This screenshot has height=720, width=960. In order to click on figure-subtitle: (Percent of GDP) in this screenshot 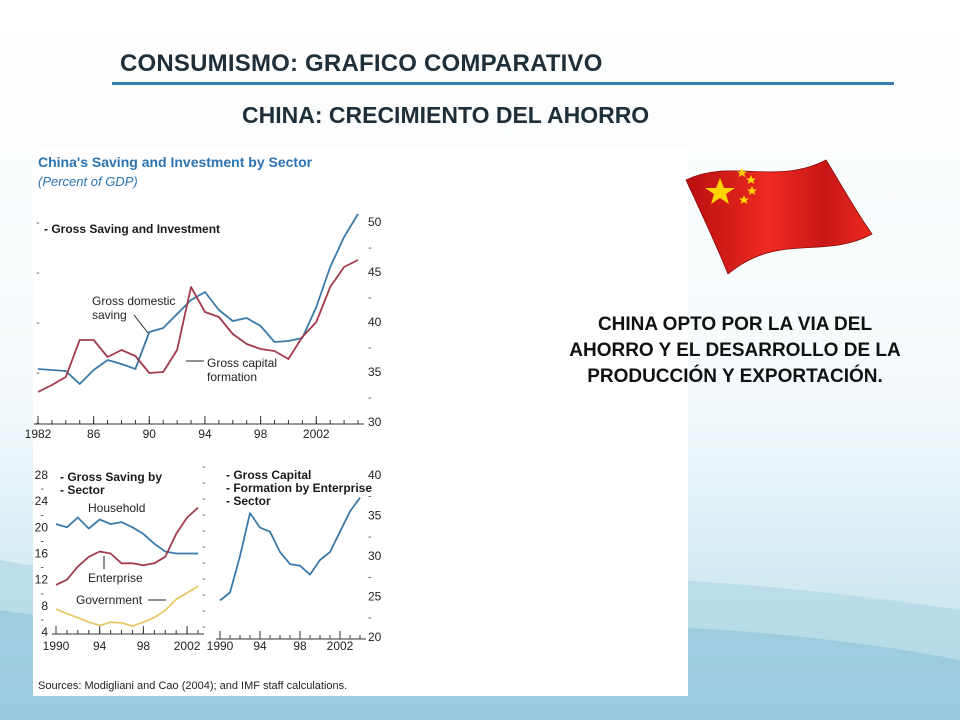, I will do `click(88, 181)`.